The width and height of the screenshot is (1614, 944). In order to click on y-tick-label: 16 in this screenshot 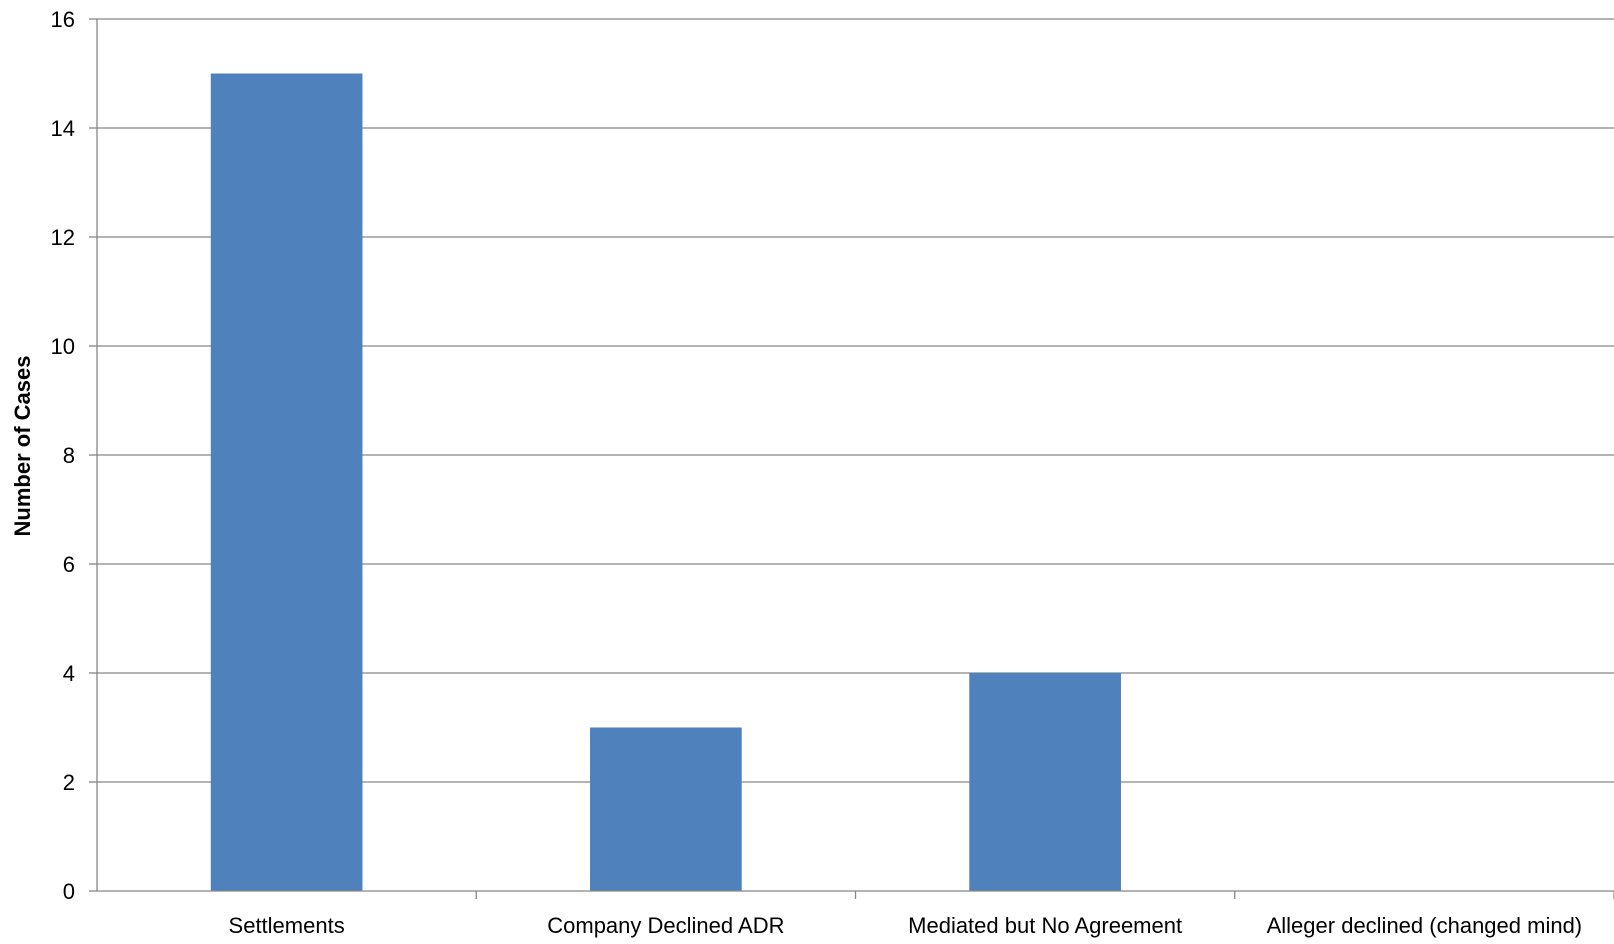, I will do `click(63, 19)`.